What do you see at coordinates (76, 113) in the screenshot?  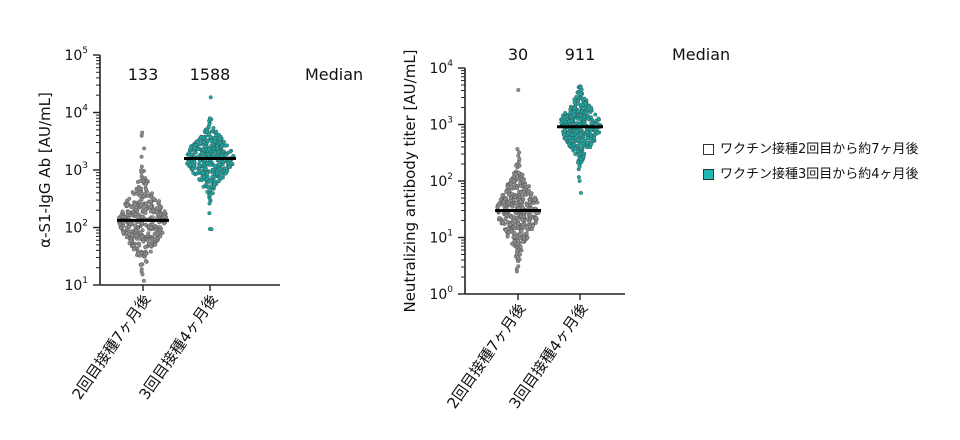 I see `y-tick-label: 104` at bounding box center [76, 113].